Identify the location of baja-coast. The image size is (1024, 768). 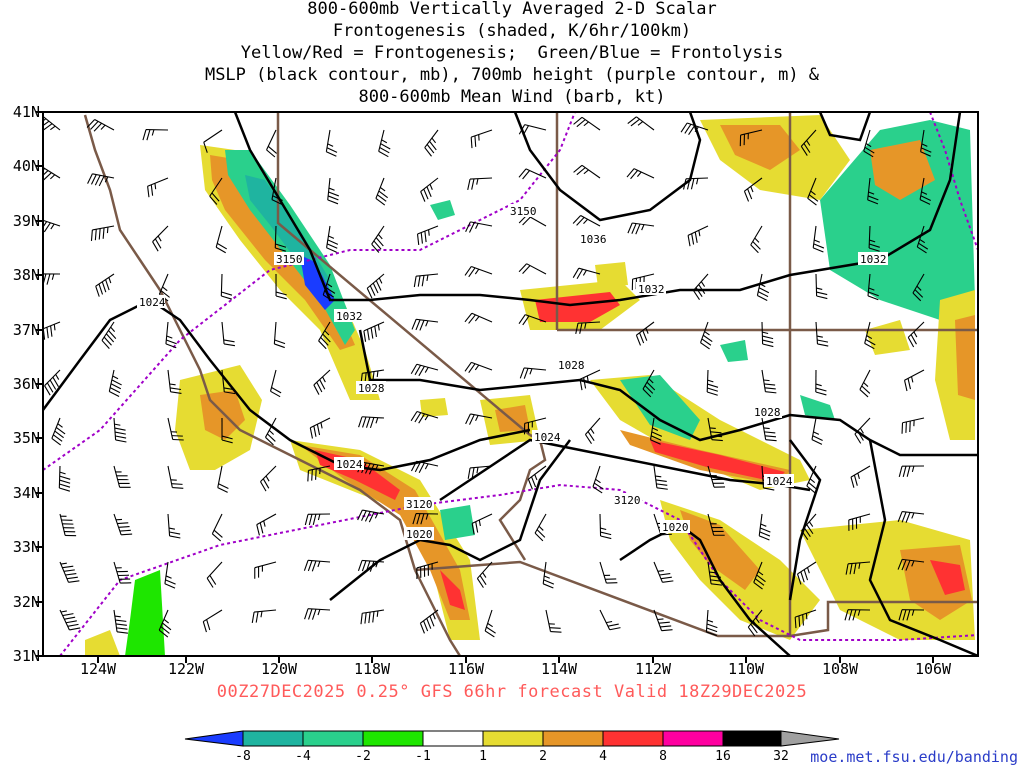
(437, 612).